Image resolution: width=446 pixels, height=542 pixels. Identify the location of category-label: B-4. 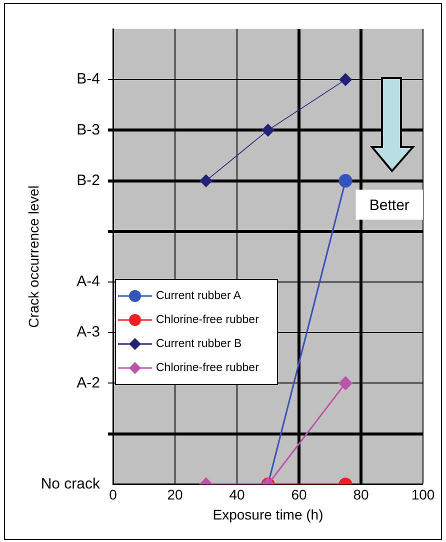
(88, 79).